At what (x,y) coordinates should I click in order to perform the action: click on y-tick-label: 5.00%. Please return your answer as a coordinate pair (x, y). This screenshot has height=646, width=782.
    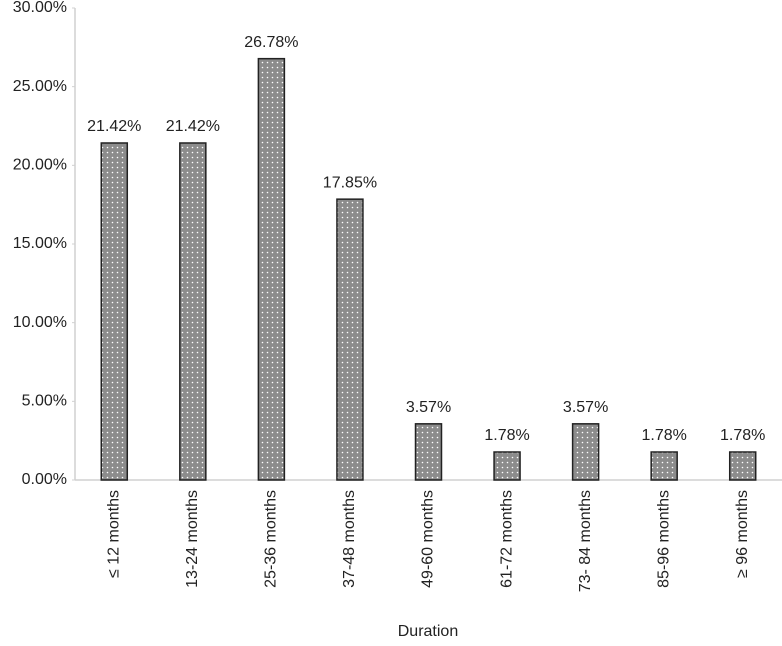
    Looking at the image, I should click on (44, 401).